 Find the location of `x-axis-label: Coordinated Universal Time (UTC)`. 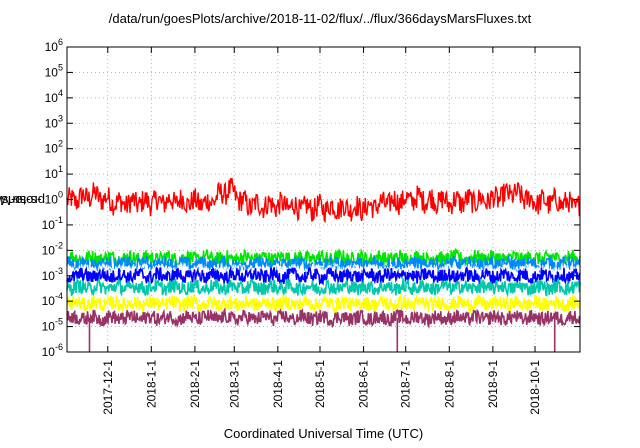

x-axis-label: Coordinated Universal Time (UTC) is located at coordinates (323, 433).